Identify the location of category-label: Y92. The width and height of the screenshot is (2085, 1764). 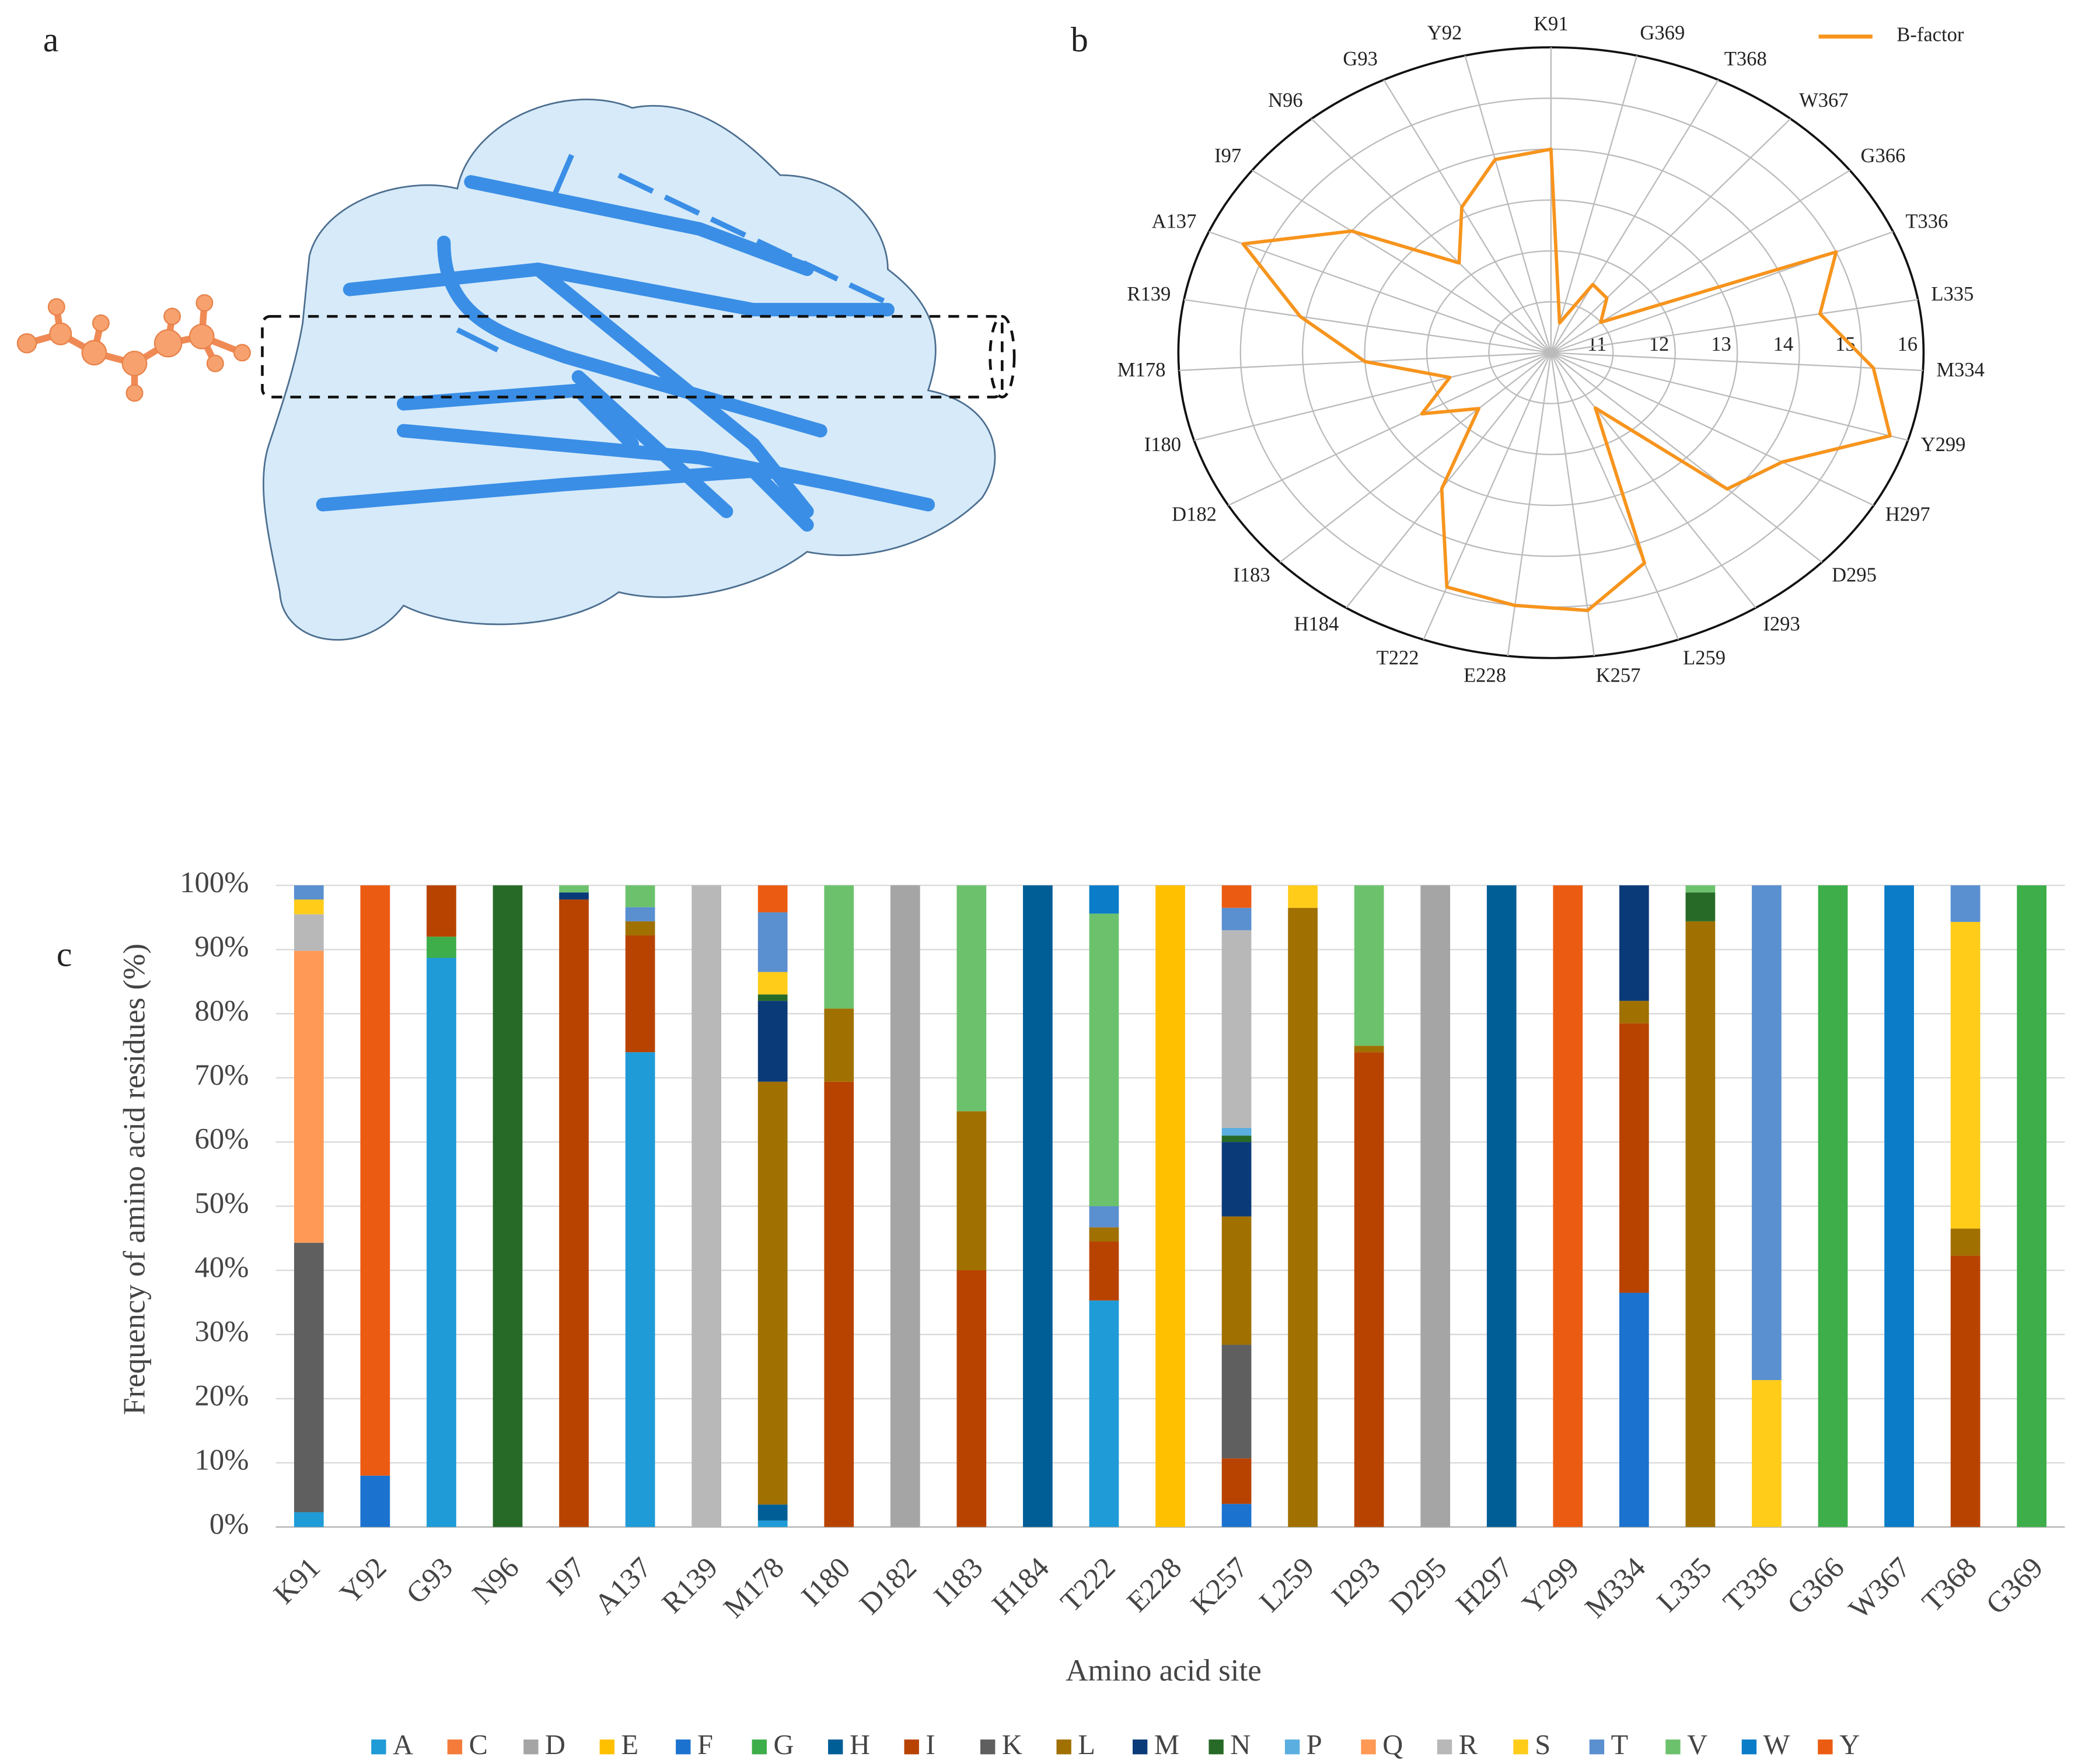
(1444, 33).